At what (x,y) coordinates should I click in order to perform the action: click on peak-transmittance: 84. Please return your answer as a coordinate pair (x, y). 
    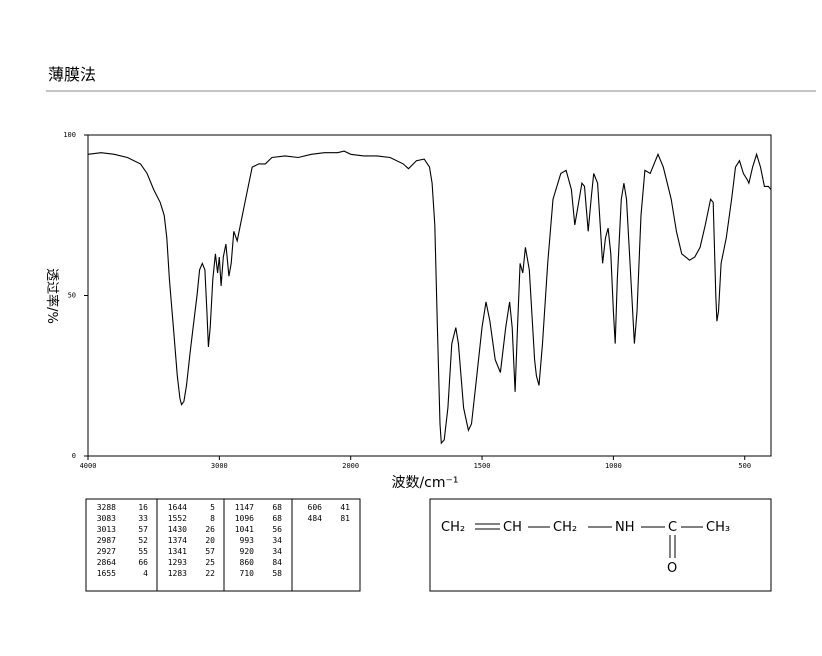
    Looking at the image, I should click on (277, 562).